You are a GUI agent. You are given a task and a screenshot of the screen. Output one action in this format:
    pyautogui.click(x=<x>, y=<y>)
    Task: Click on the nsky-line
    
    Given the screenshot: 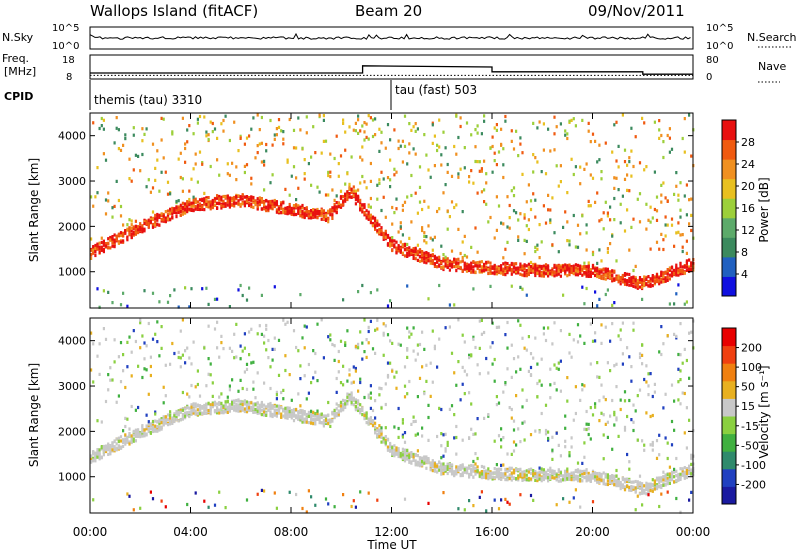 What is the action you would take?
    pyautogui.click(x=390, y=36)
    